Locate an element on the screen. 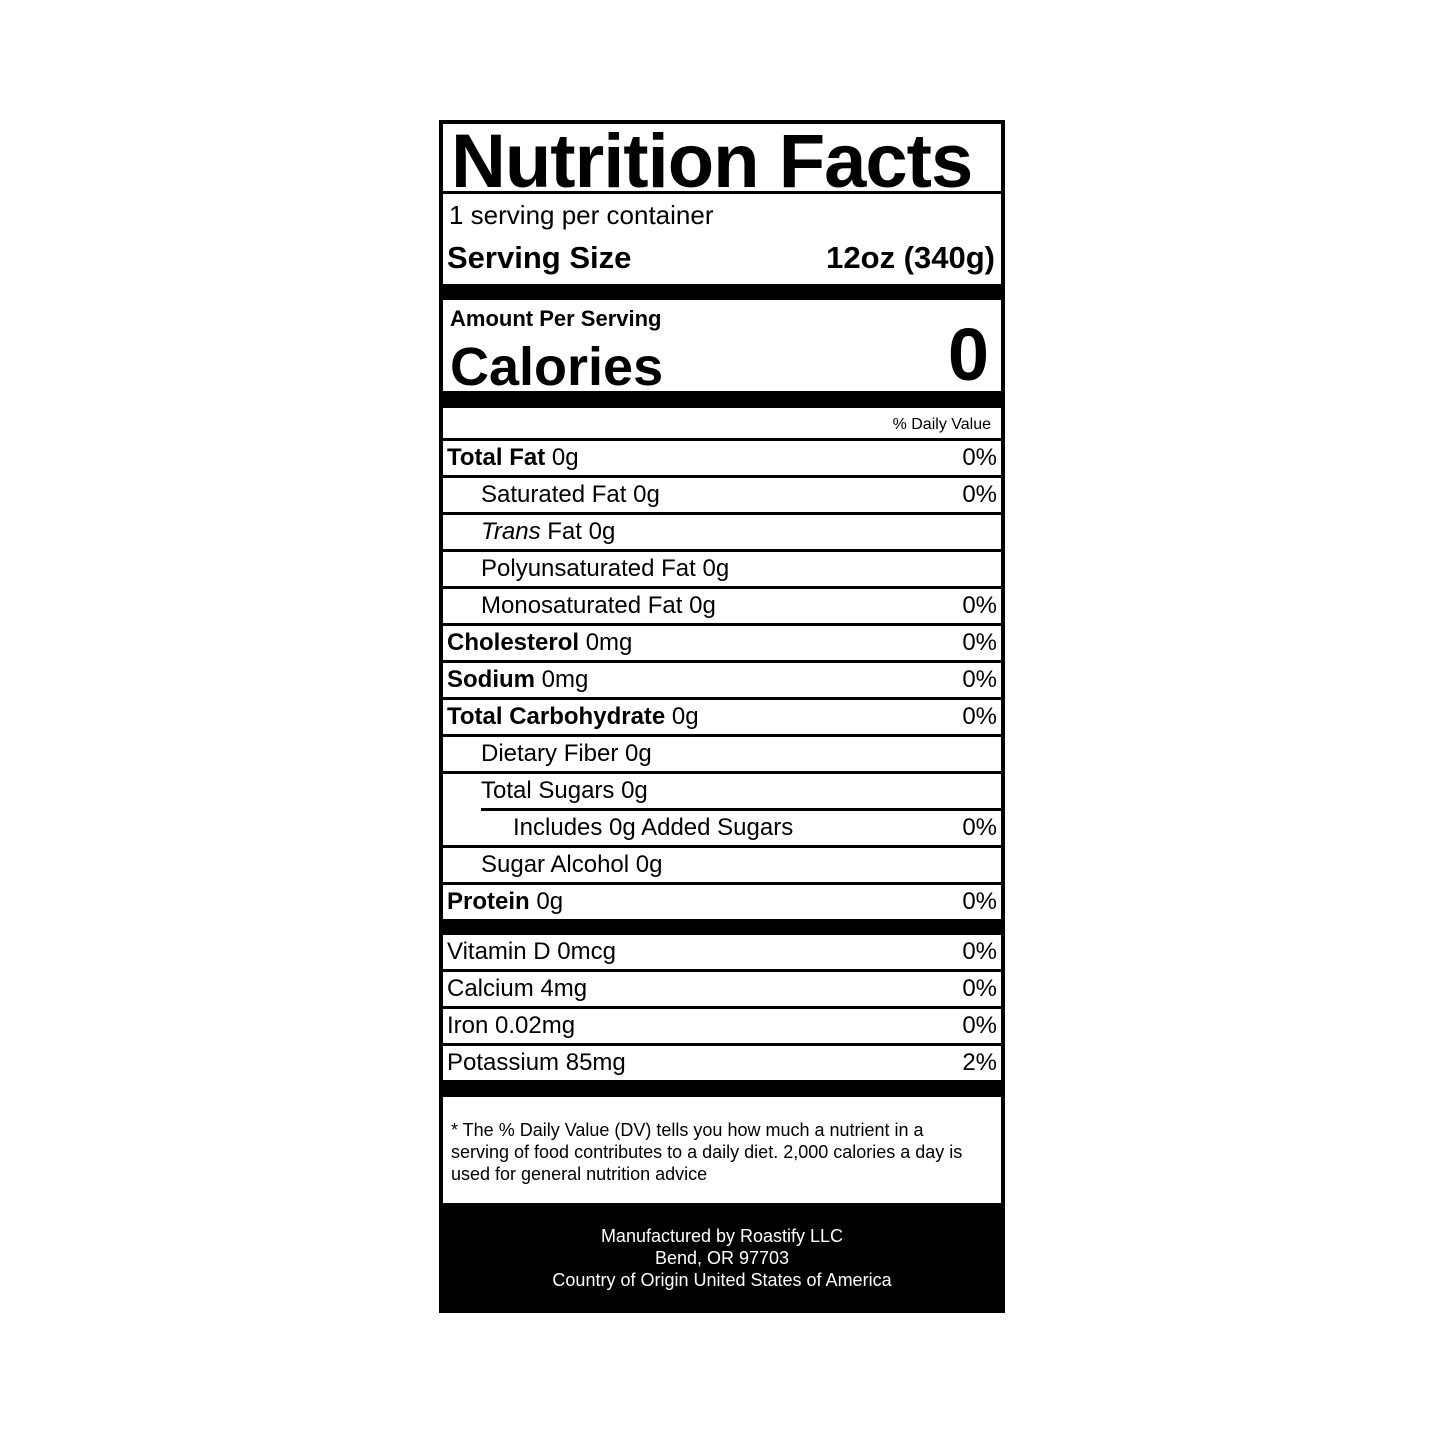  serving-size: Serving Size 12oz (340g) is located at coordinates (721, 258).